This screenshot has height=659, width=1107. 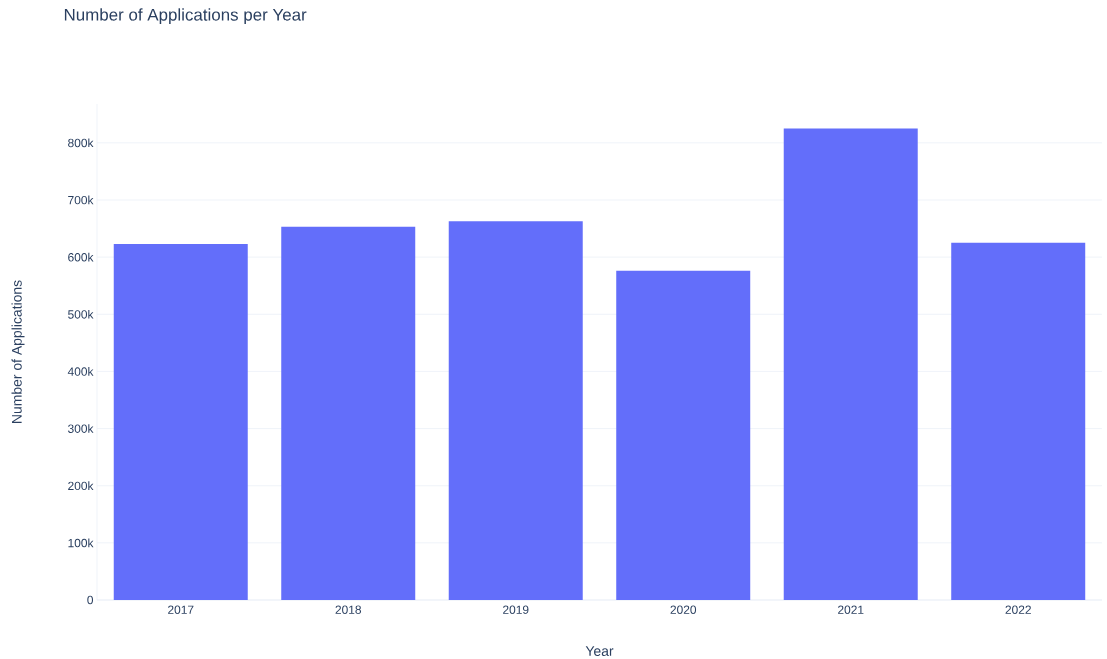 I want to click on y-tick-label: 500k, so click(x=81, y=314).